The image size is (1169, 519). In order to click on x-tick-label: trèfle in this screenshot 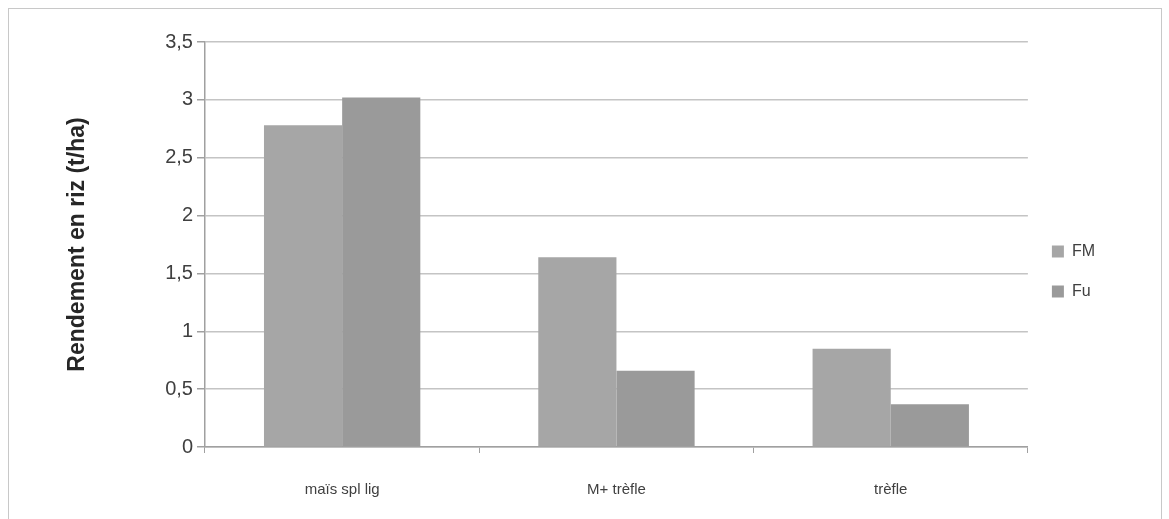, I will do `click(891, 489)`.